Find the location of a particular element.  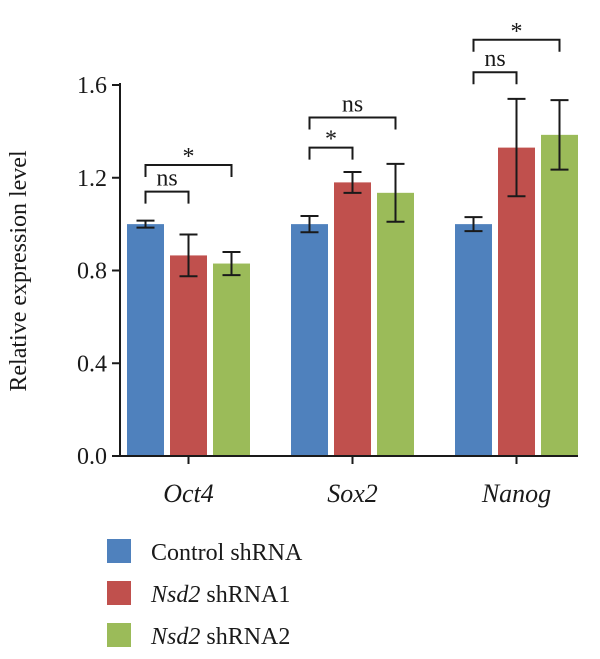

x-category-label: Nanog is located at coordinates (516, 493).